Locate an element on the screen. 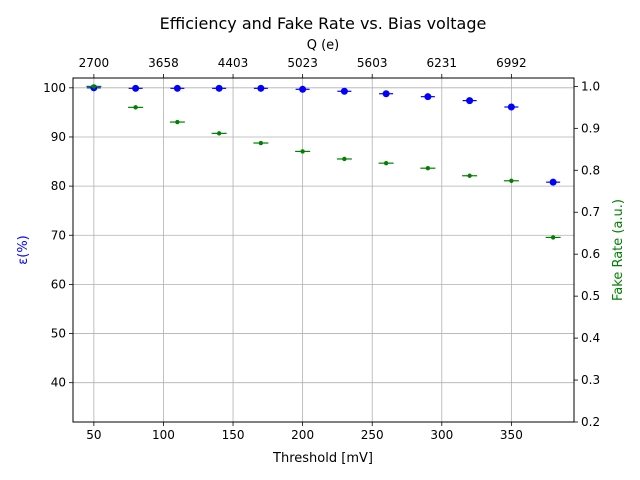 This screenshot has height=480, width=640. y2-tick-label: 0.6 is located at coordinates (590, 254).